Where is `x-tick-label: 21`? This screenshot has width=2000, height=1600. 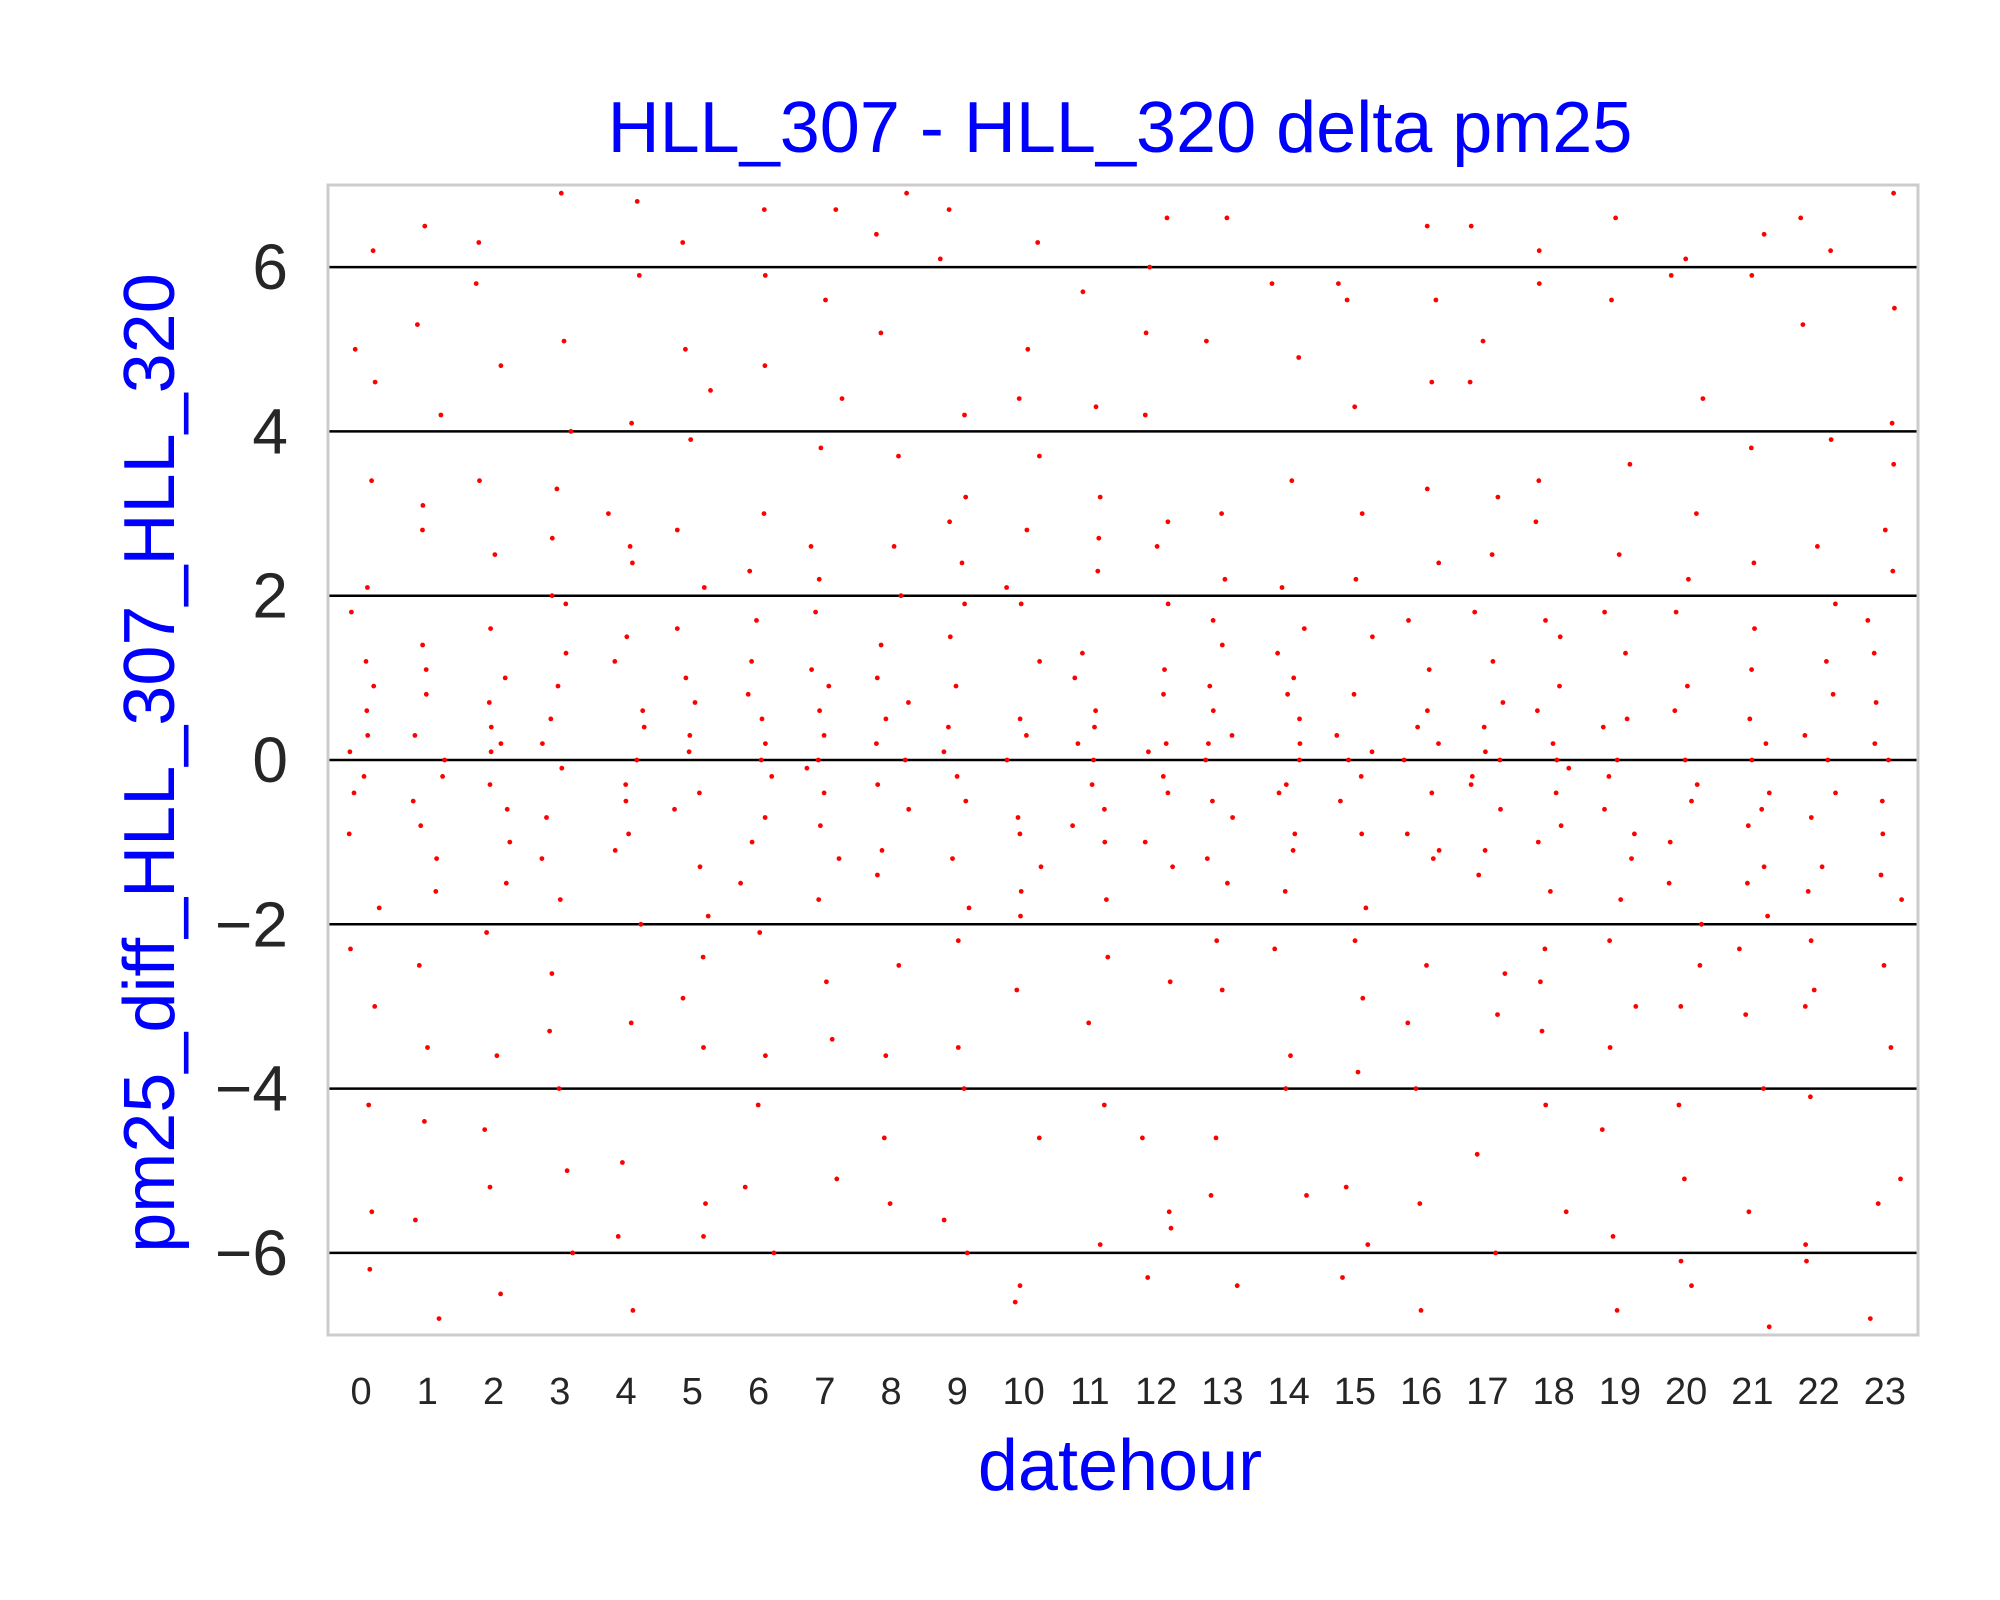
x-tick-label: 21 is located at coordinates (1752, 1392).